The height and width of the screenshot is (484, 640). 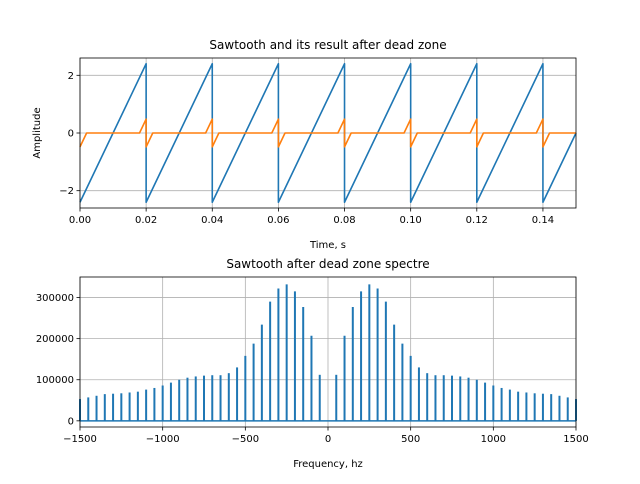 What do you see at coordinates (245, 439) in the screenshot?
I see `bottom-plot-x-tick-label: −500` at bounding box center [245, 439].